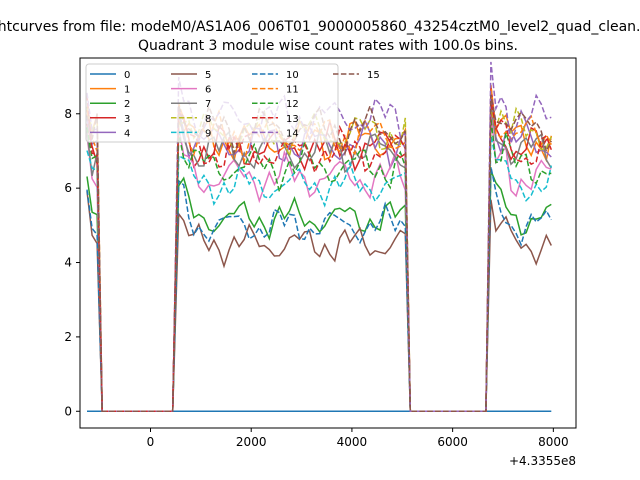 This screenshot has width=640, height=480. I want to click on legend-label-9: 9, so click(208, 133).